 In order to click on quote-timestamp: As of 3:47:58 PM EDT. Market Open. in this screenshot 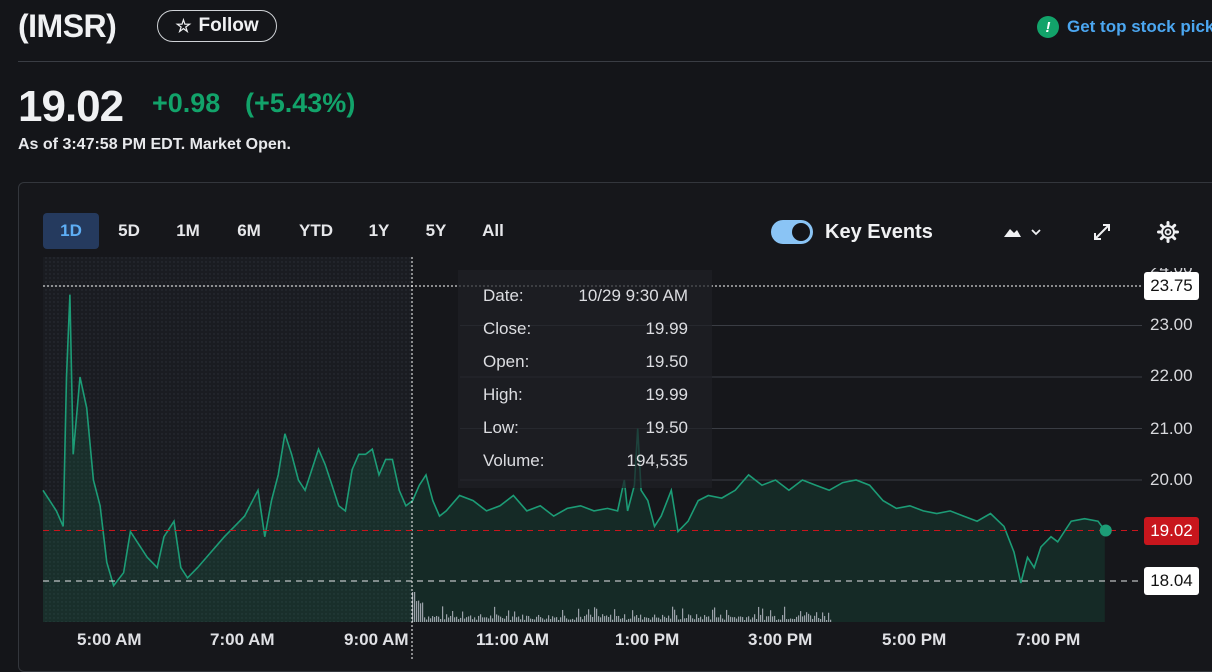, I will do `click(154, 144)`.